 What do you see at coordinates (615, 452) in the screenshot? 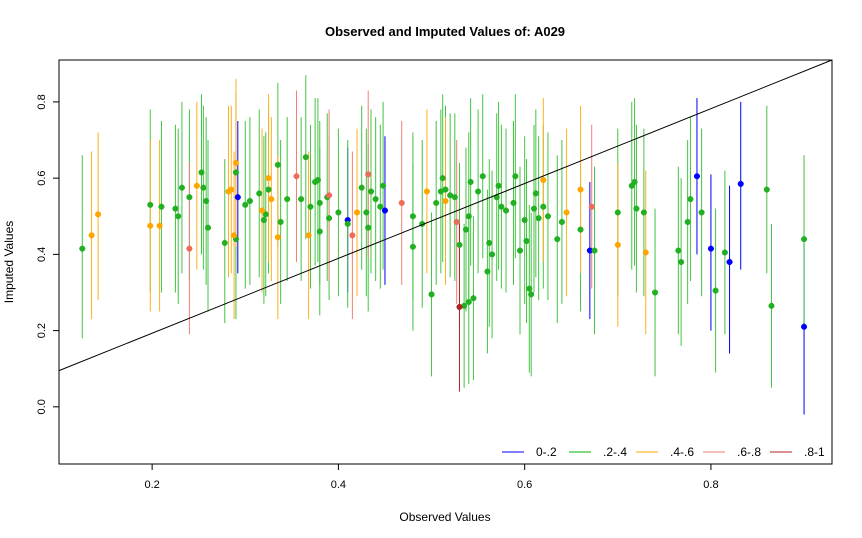
I see `legend-label: .2-.4` at bounding box center [615, 452].